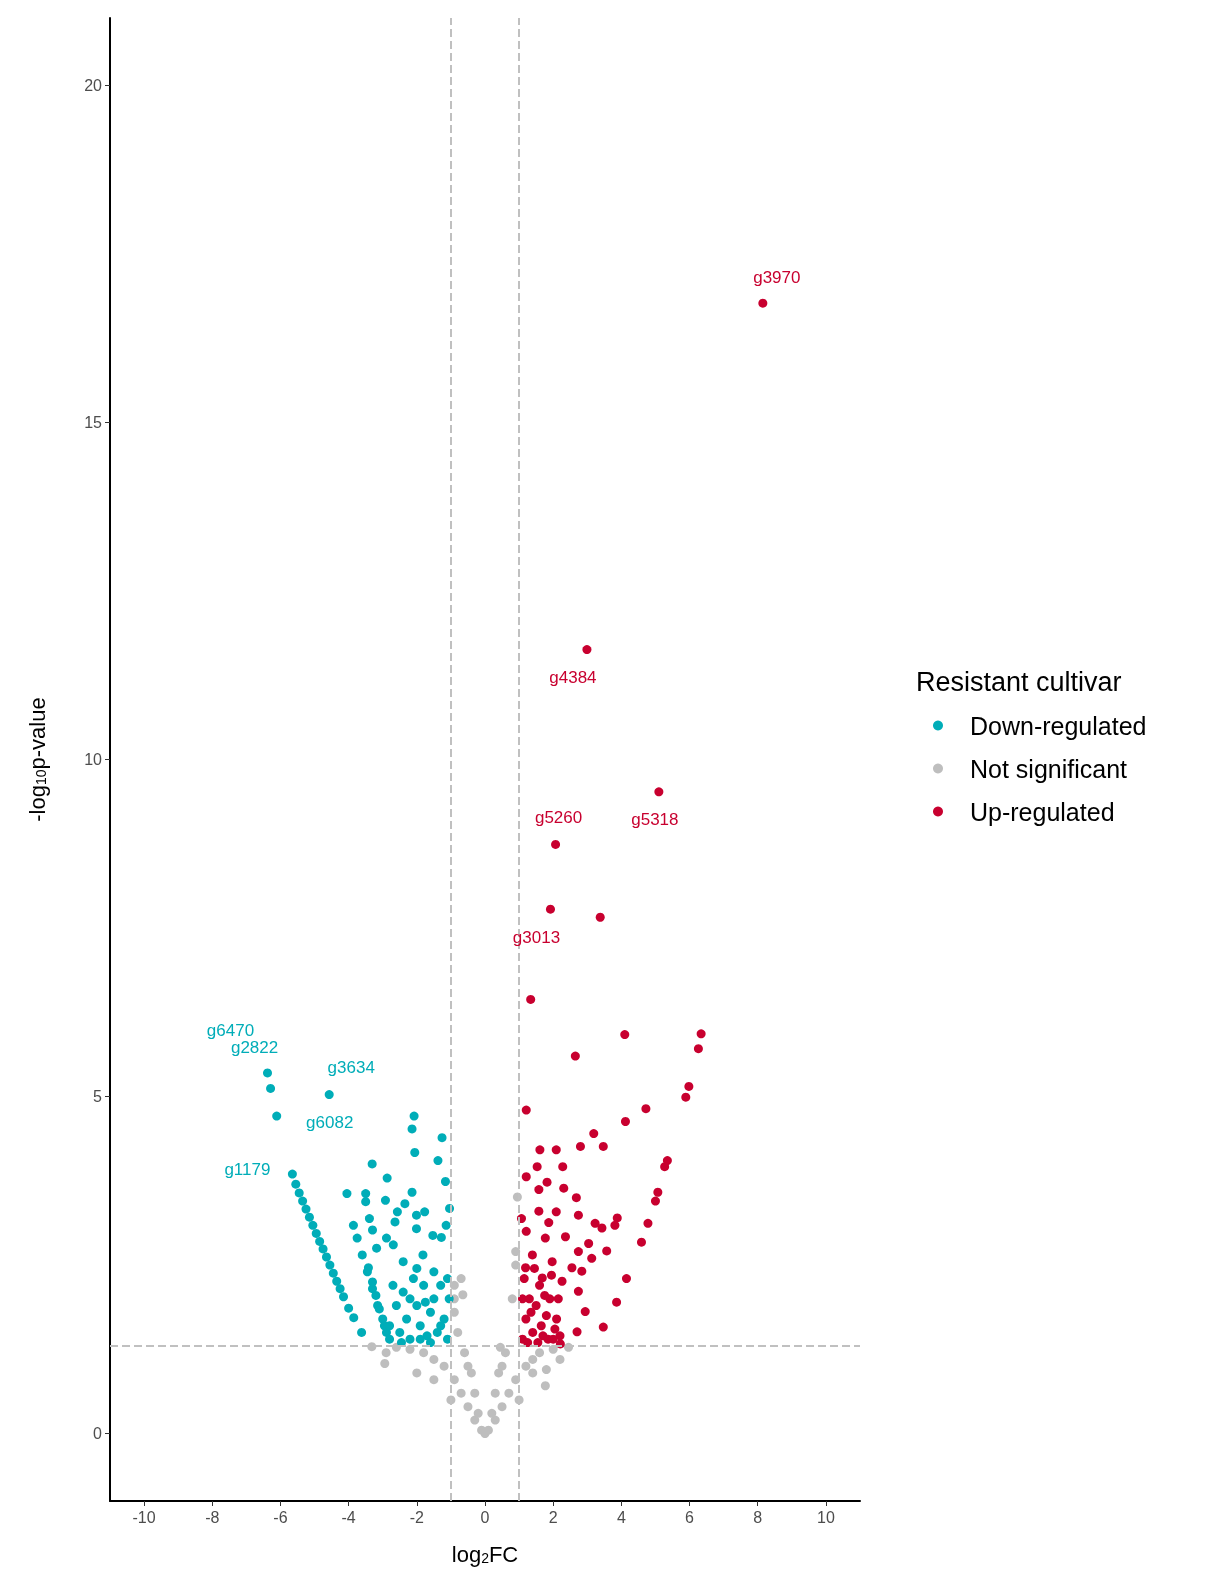  What do you see at coordinates (212, 1517) in the screenshot?
I see `x-tick-label: -8` at bounding box center [212, 1517].